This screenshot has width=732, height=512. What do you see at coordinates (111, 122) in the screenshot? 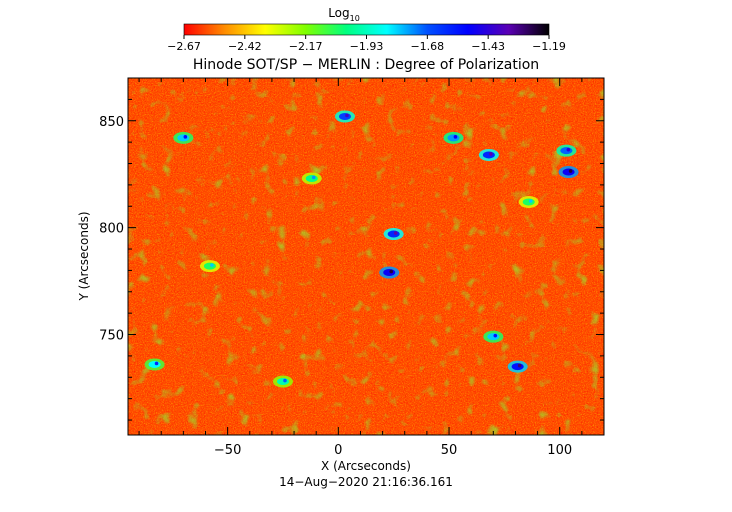
I see `y-tick-label: 850` at bounding box center [111, 122].